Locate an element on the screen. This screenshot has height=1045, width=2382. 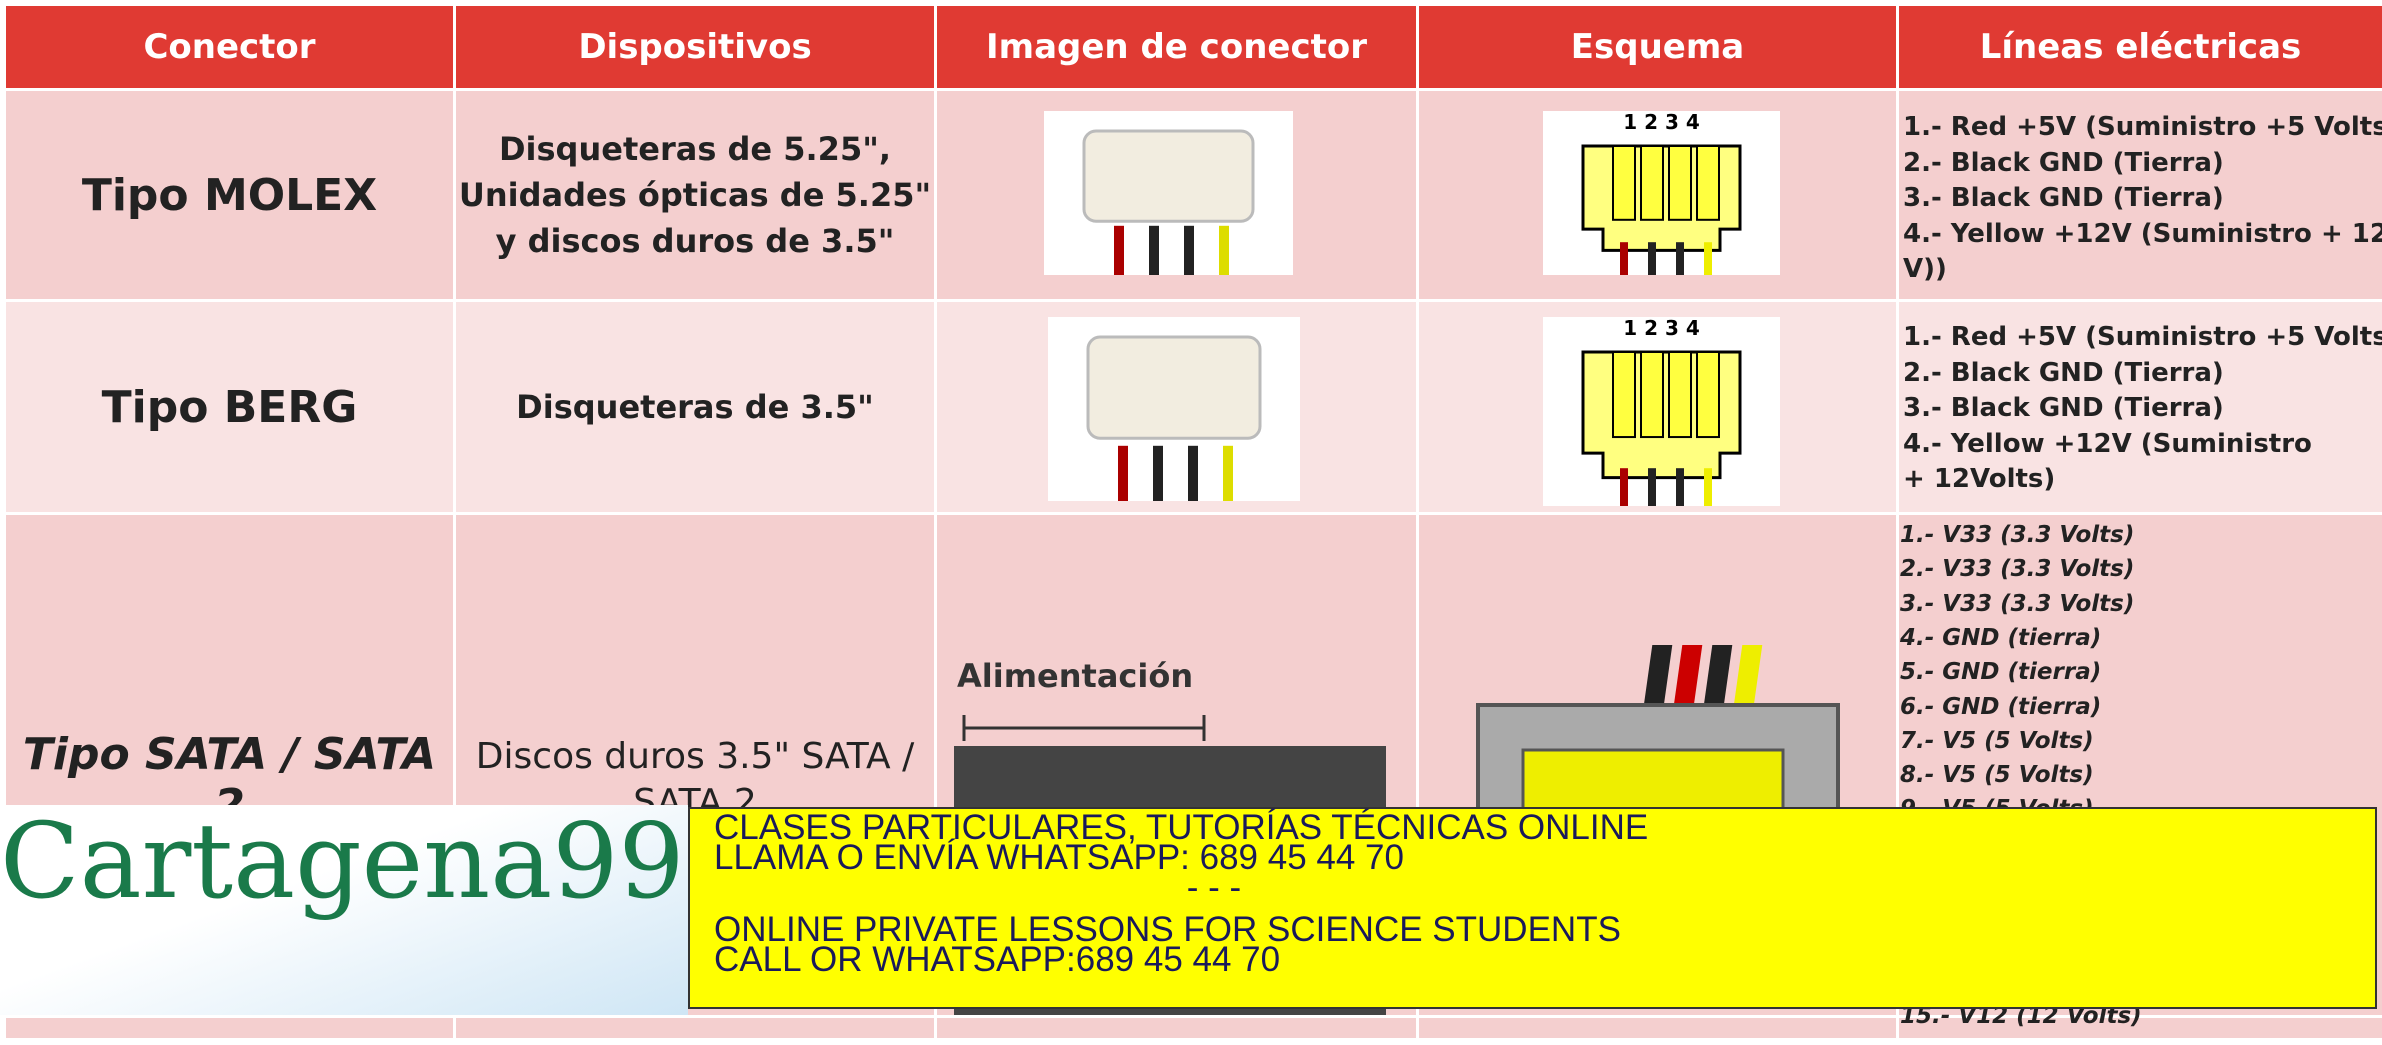
devices-line: Disqueteras de 3.5" is located at coordinates (695, 407).